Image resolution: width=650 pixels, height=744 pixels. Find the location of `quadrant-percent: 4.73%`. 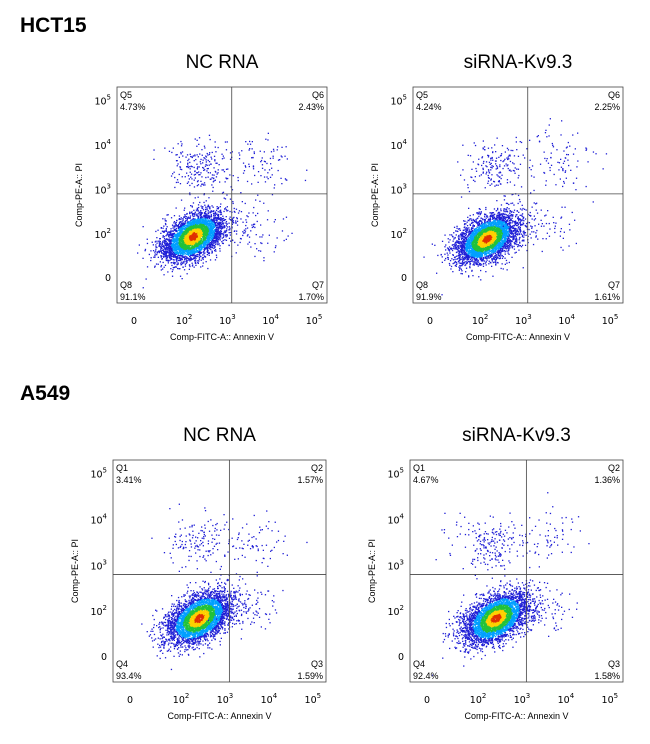

quadrant-percent: 4.73% is located at coordinates (133, 107).